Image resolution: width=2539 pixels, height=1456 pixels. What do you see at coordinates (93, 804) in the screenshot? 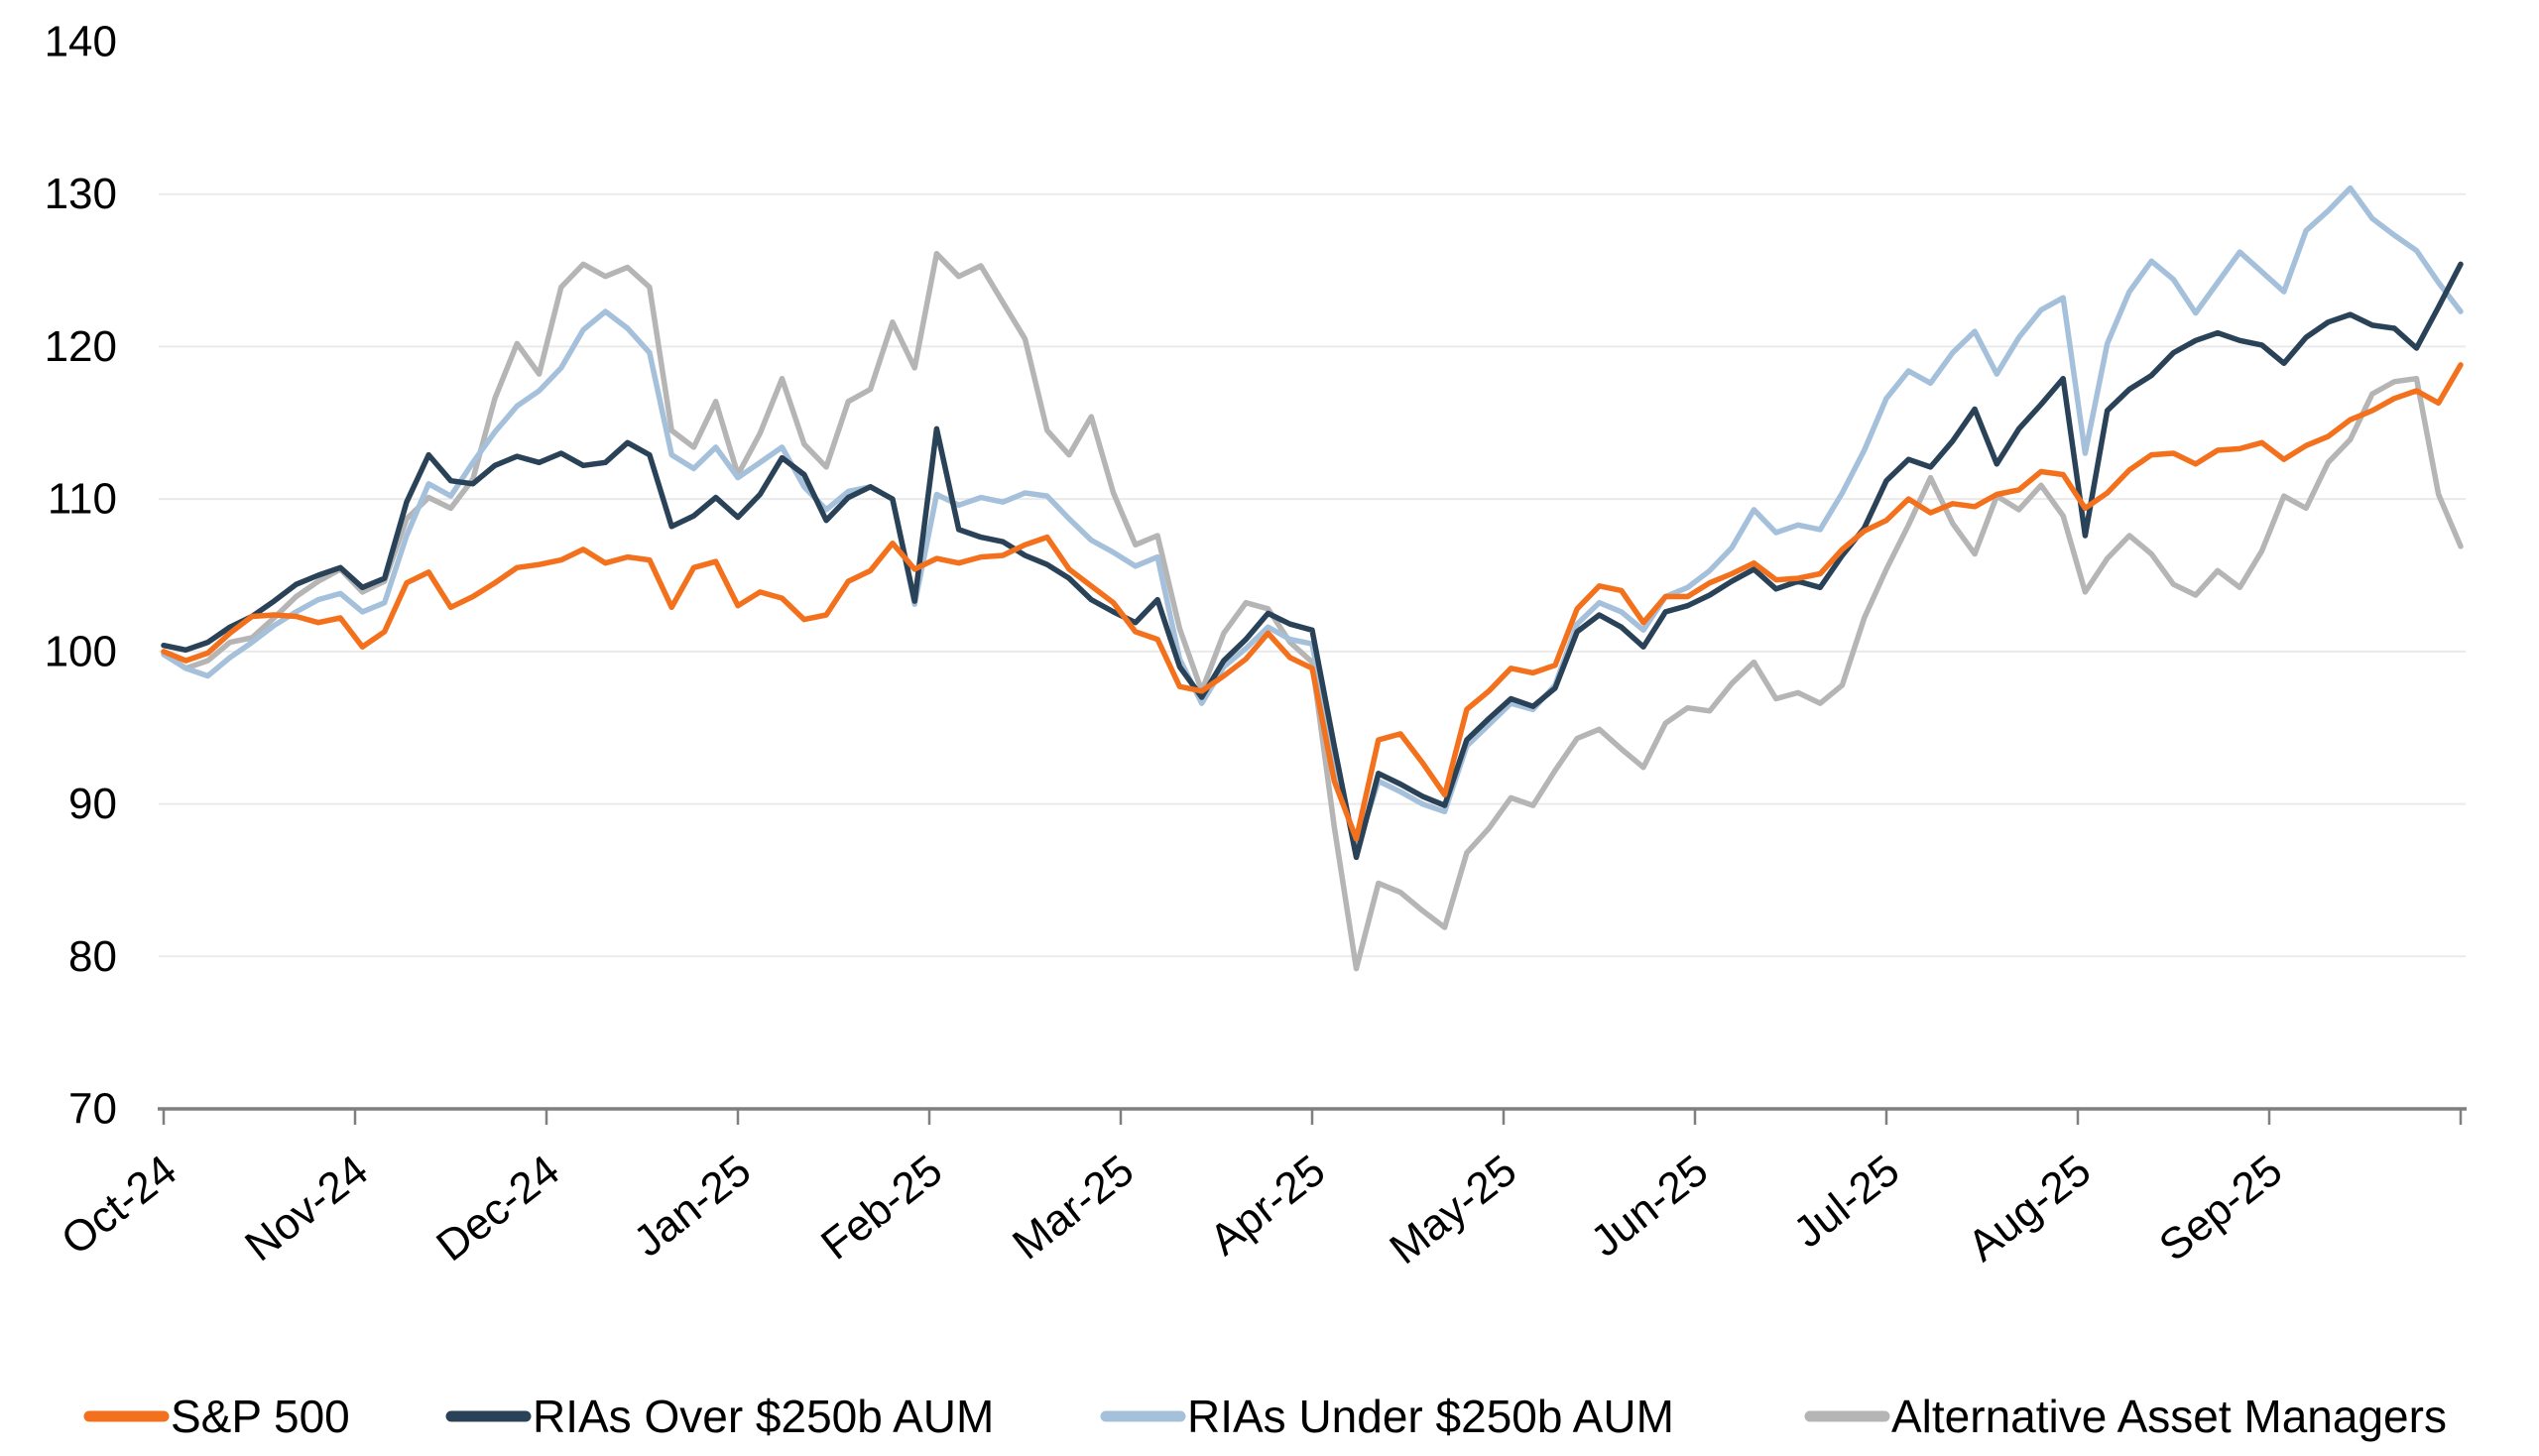
I see `y-tick-label-90: 90` at bounding box center [93, 804].